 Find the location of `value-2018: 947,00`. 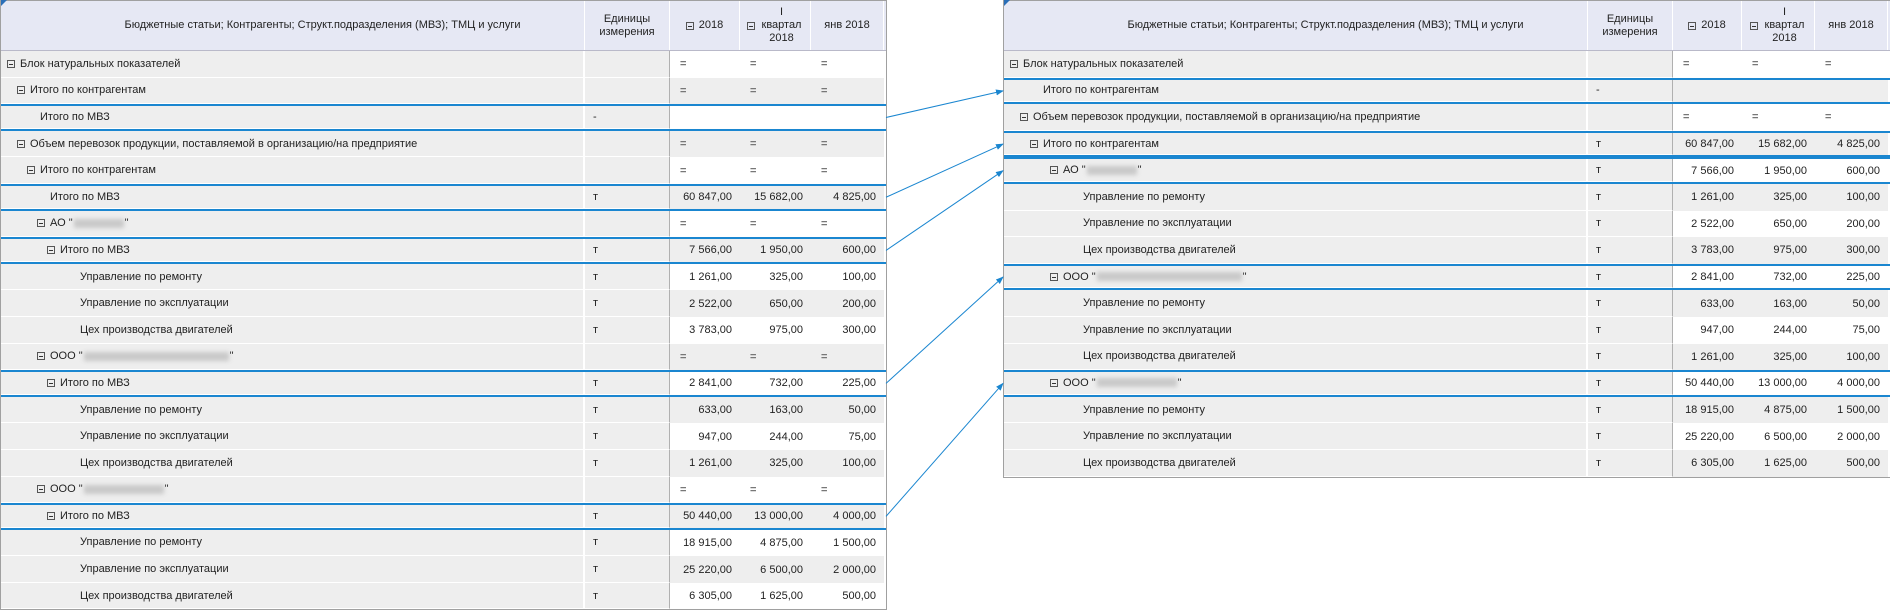

value-2018: 947,00 is located at coordinates (1707, 330).